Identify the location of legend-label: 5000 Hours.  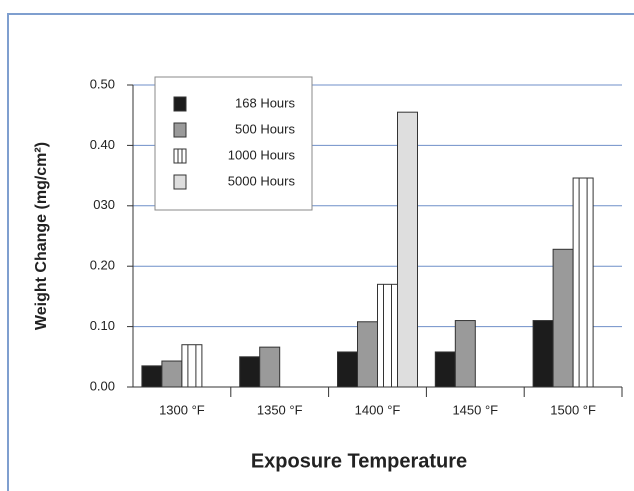
(262, 180).